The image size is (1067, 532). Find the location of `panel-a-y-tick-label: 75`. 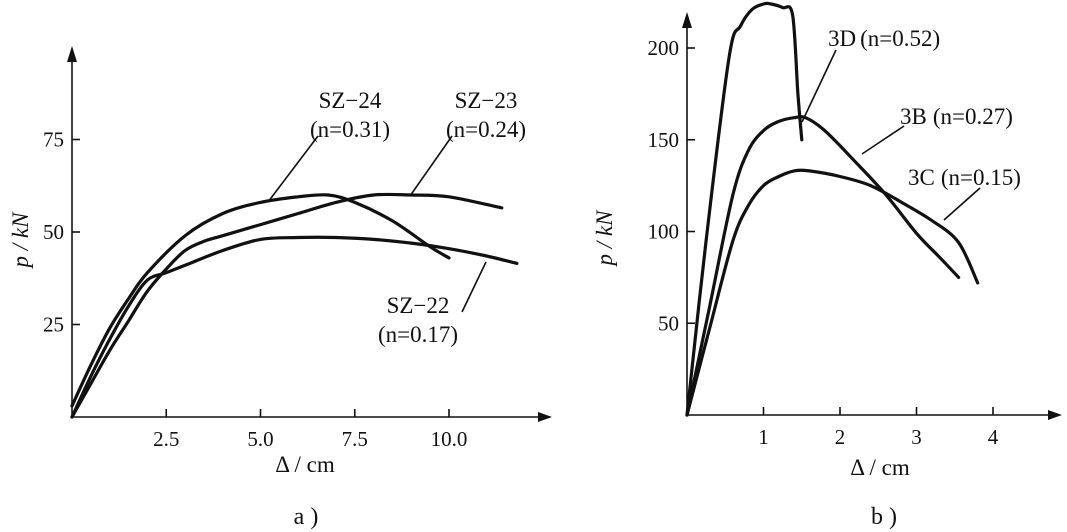

panel-a-y-tick-label: 75 is located at coordinates (53, 140).